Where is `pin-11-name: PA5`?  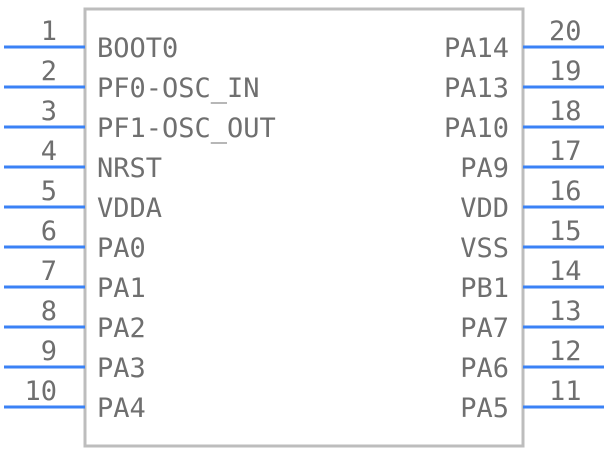
pin-11-name: PA5 is located at coordinates (484, 408).